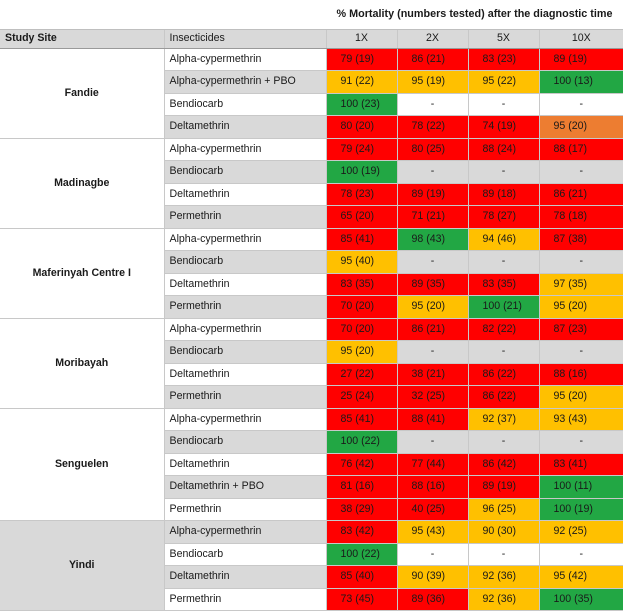 The width and height of the screenshot is (623, 611). I want to click on mortality-cell: 82 (22), so click(503, 329).